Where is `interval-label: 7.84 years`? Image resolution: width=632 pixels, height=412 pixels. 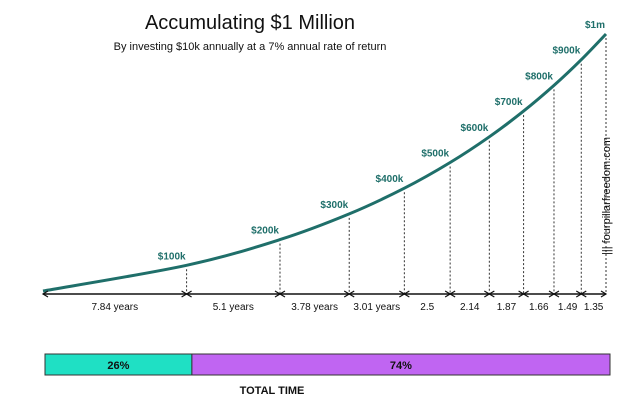 interval-label: 7.84 years is located at coordinates (114, 307).